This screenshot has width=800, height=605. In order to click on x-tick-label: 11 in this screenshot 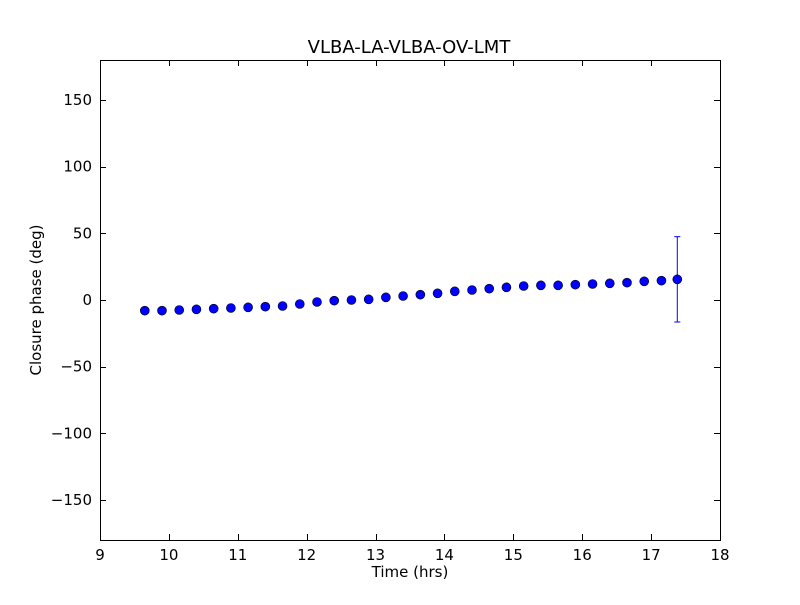, I will do `click(237, 555)`.